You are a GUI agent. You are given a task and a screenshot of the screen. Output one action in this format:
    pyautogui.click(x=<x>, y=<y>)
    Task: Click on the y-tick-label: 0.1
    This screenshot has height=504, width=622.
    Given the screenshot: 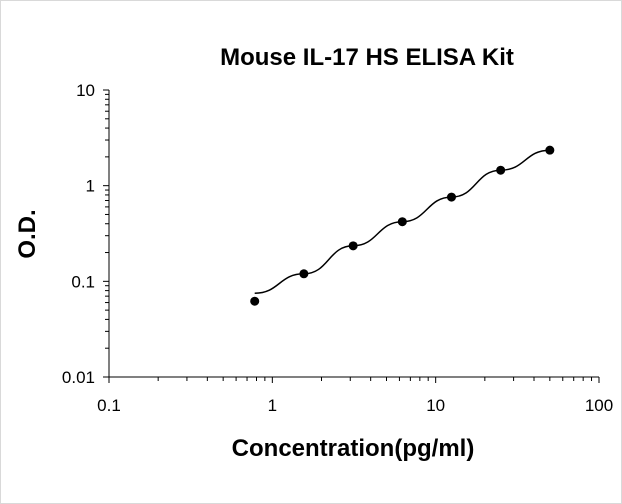 What is the action you would take?
    pyautogui.click(x=83, y=281)
    